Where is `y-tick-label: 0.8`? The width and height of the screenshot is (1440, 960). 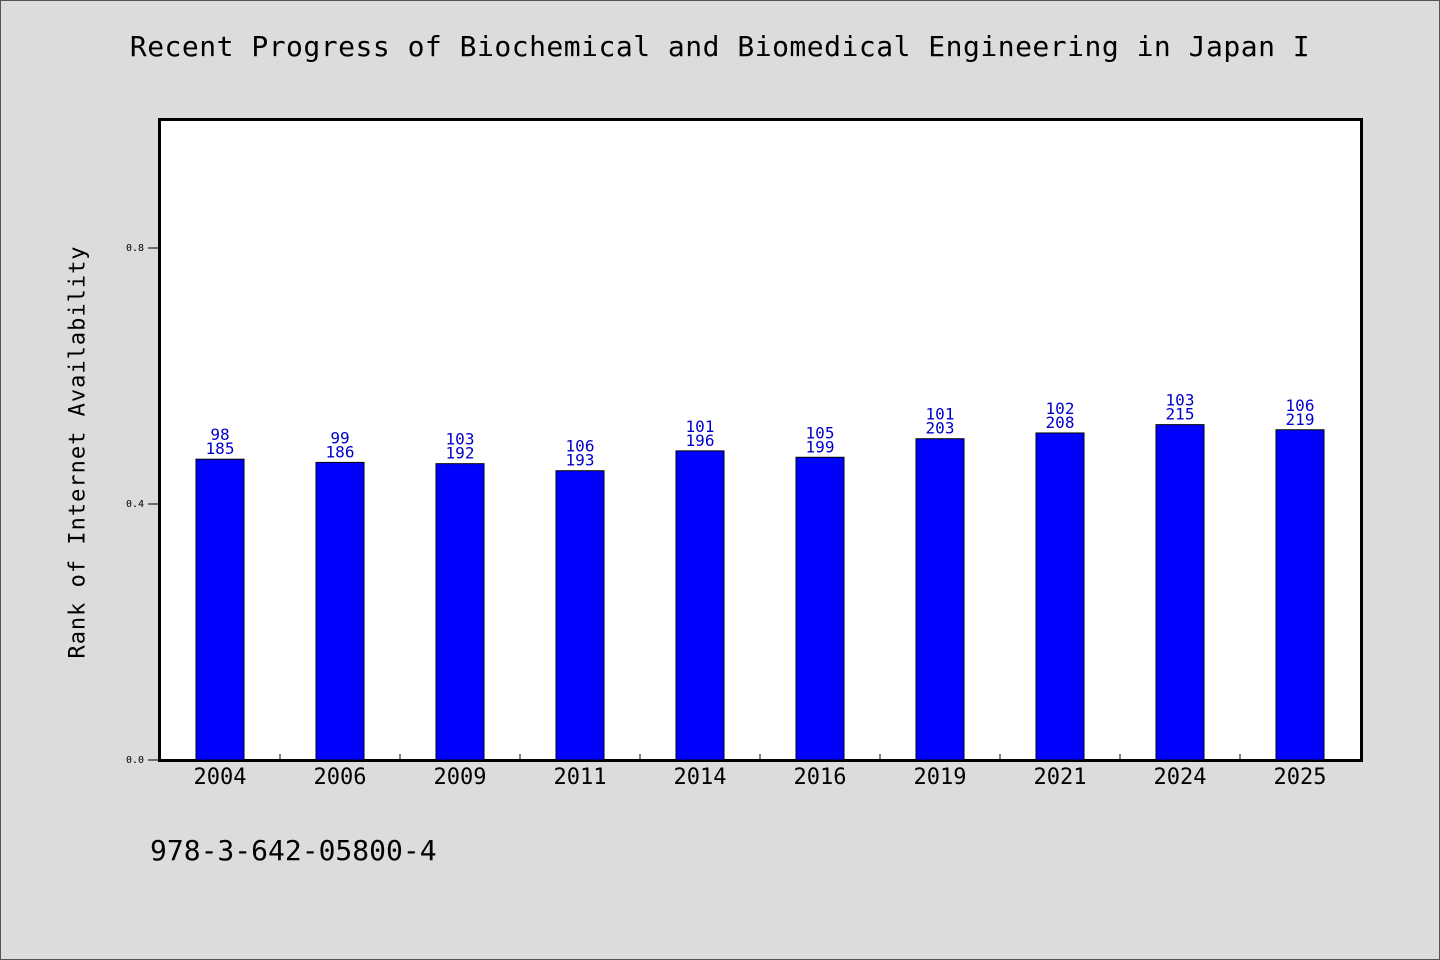 y-tick-label: 0.8 is located at coordinates (135, 248).